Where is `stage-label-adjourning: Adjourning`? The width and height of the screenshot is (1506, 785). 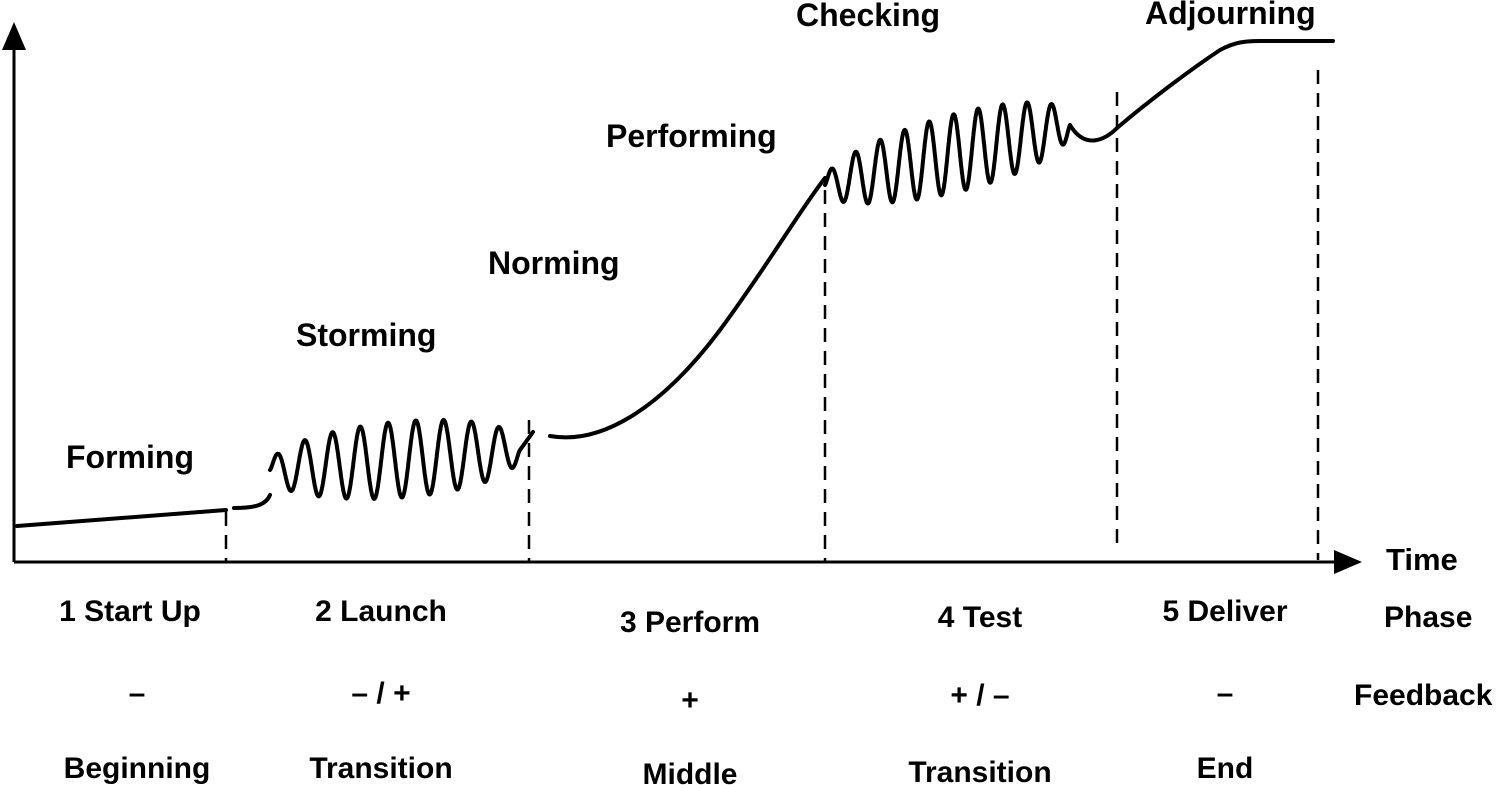 stage-label-adjourning: Adjourning is located at coordinates (1230, 15).